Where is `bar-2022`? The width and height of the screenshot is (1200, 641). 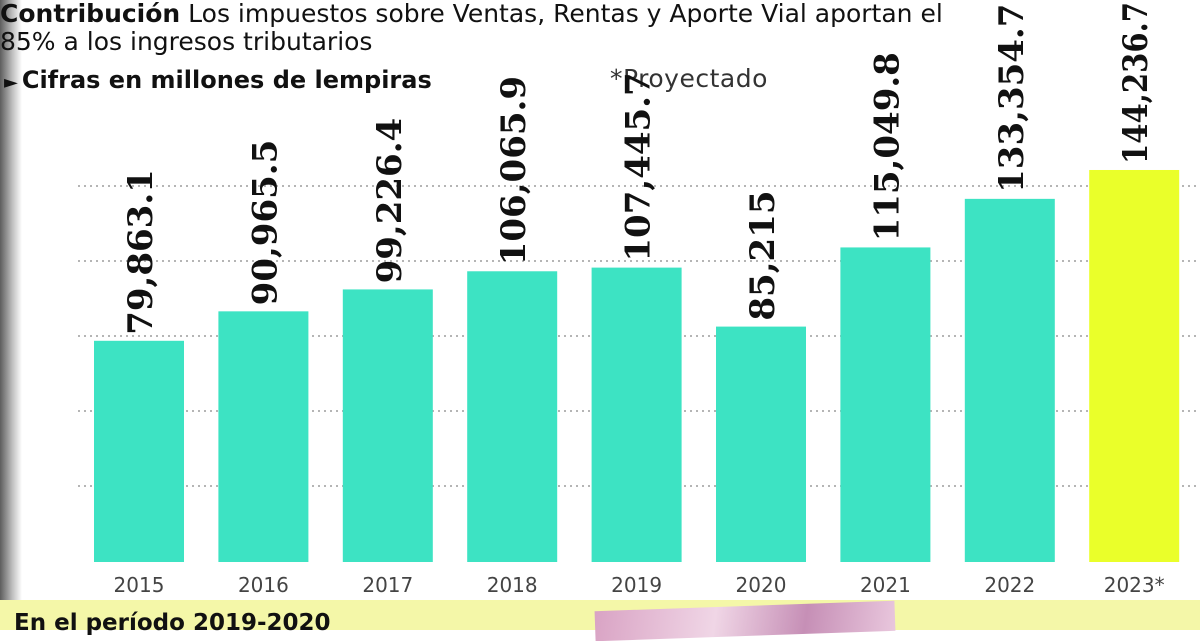
bar-2022 is located at coordinates (1009, 380).